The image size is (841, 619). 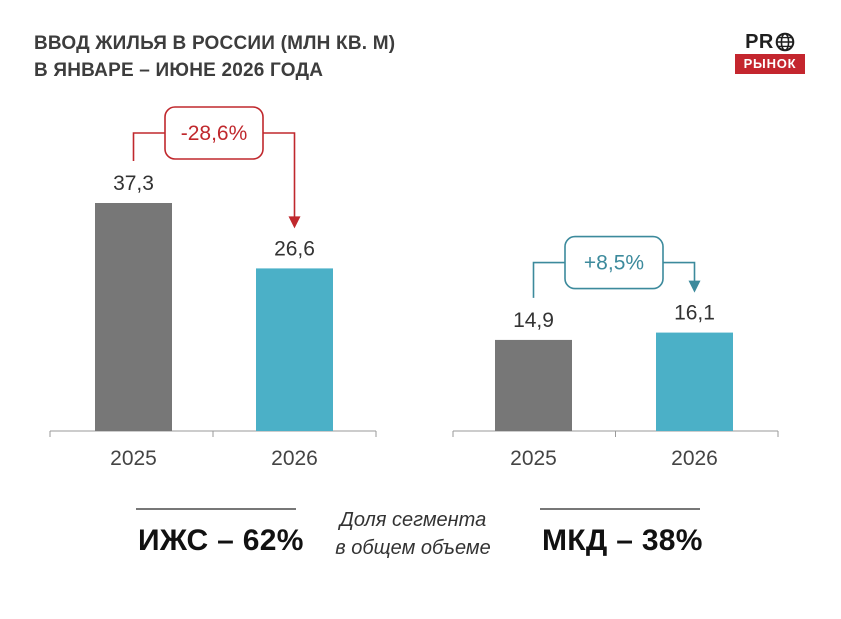 What do you see at coordinates (279, 175) in the screenshot?
I see `change-connector-right-izhs` at bounding box center [279, 175].